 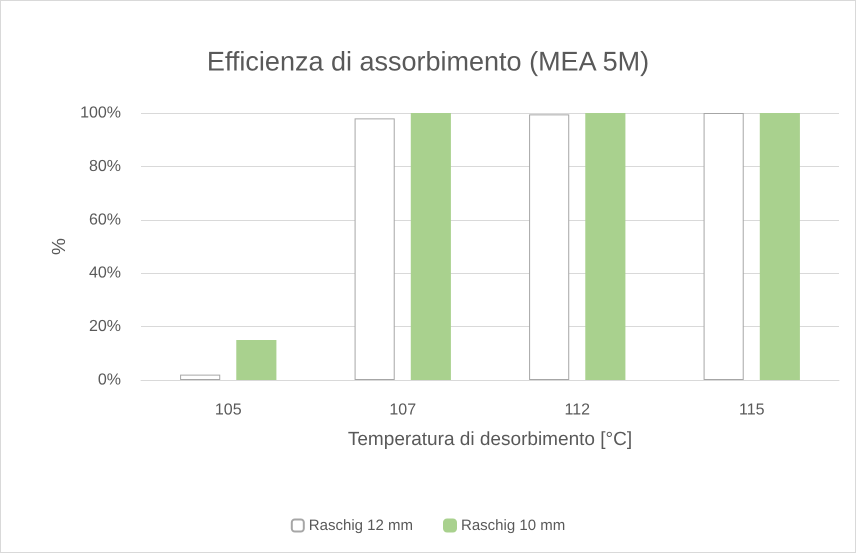 I want to click on y-tick-label: 80%, so click(x=104, y=166).